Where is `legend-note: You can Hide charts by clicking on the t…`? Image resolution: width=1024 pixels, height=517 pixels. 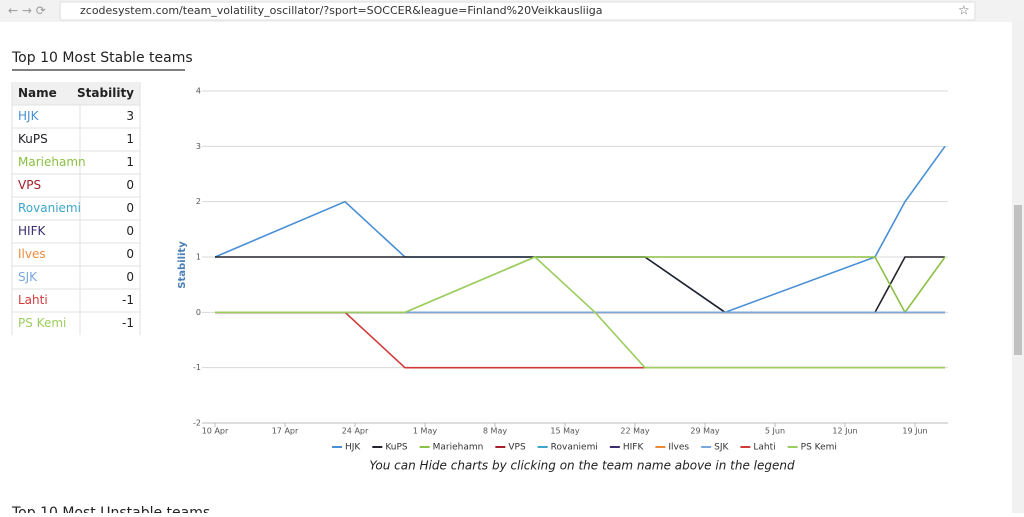 legend-note: You can Hide charts by clicking on the t… is located at coordinates (582, 466).